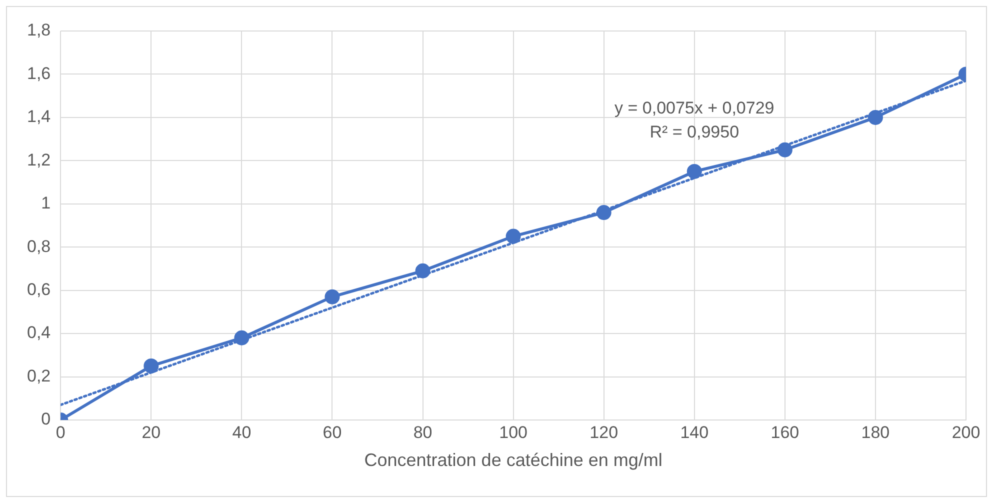 The image size is (993, 503). I want to click on x-tick-label: 60, so click(332, 432).